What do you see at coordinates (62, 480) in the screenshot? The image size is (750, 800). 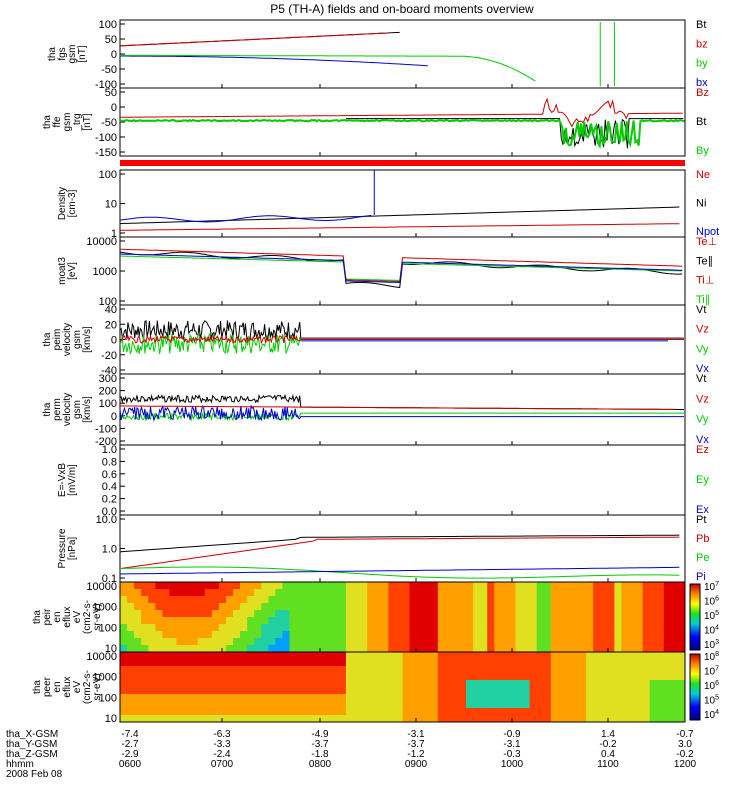 I see `y-label-line: E=-VxB` at bounding box center [62, 480].